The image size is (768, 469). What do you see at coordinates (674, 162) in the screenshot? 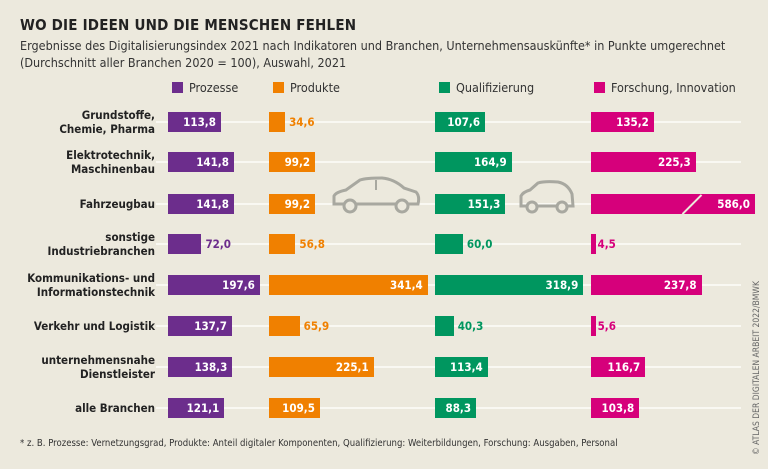
I see `data-label: 225,3` at bounding box center [674, 162].